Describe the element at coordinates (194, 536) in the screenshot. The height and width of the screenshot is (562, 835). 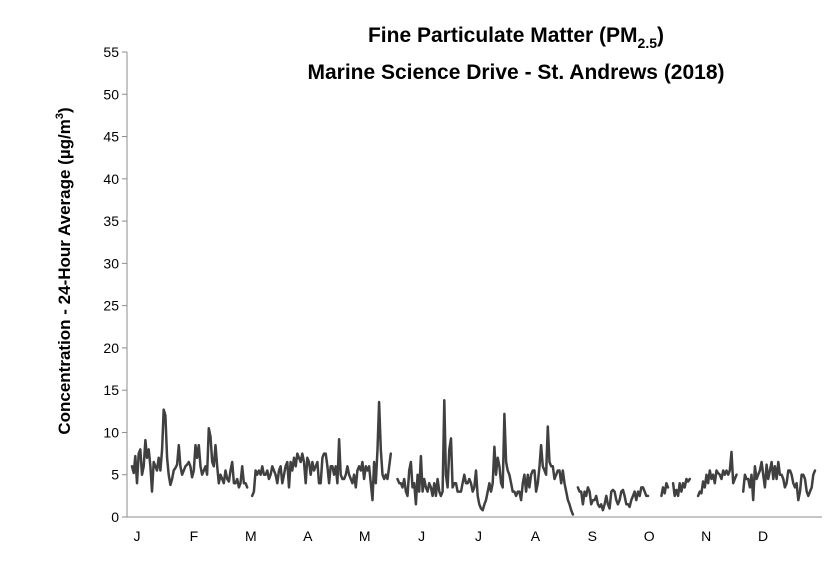
I see `x-tick-label: F` at that location.